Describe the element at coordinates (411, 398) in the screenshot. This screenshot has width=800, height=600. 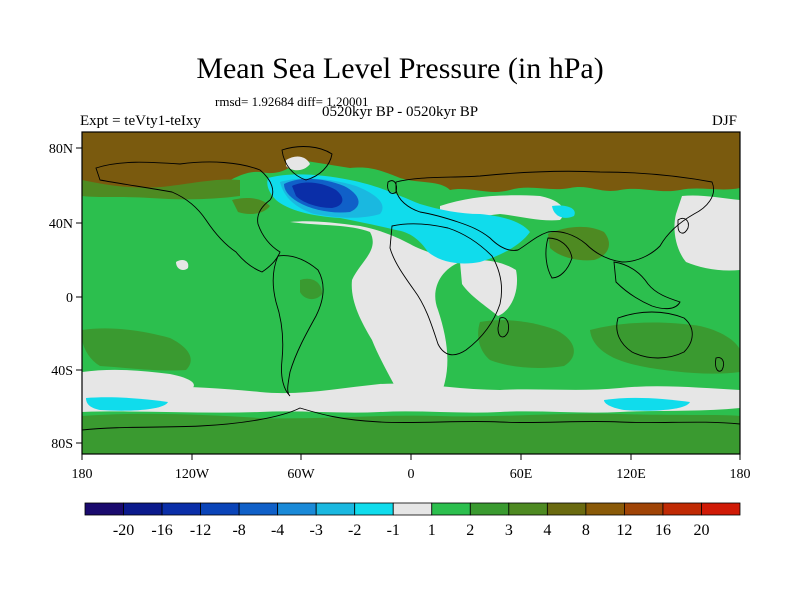
I see `field-southern-neutral` at that location.